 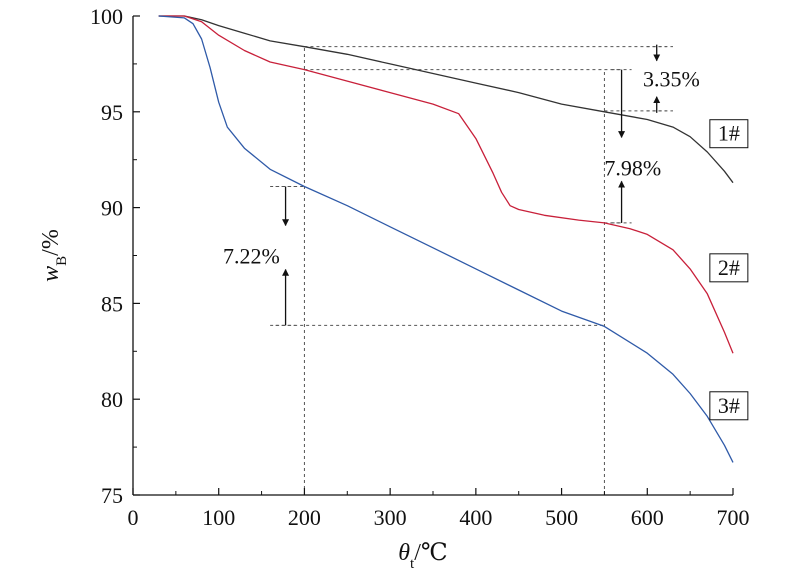 I want to click on y-tick-label-5: 100, so click(x=106, y=16).